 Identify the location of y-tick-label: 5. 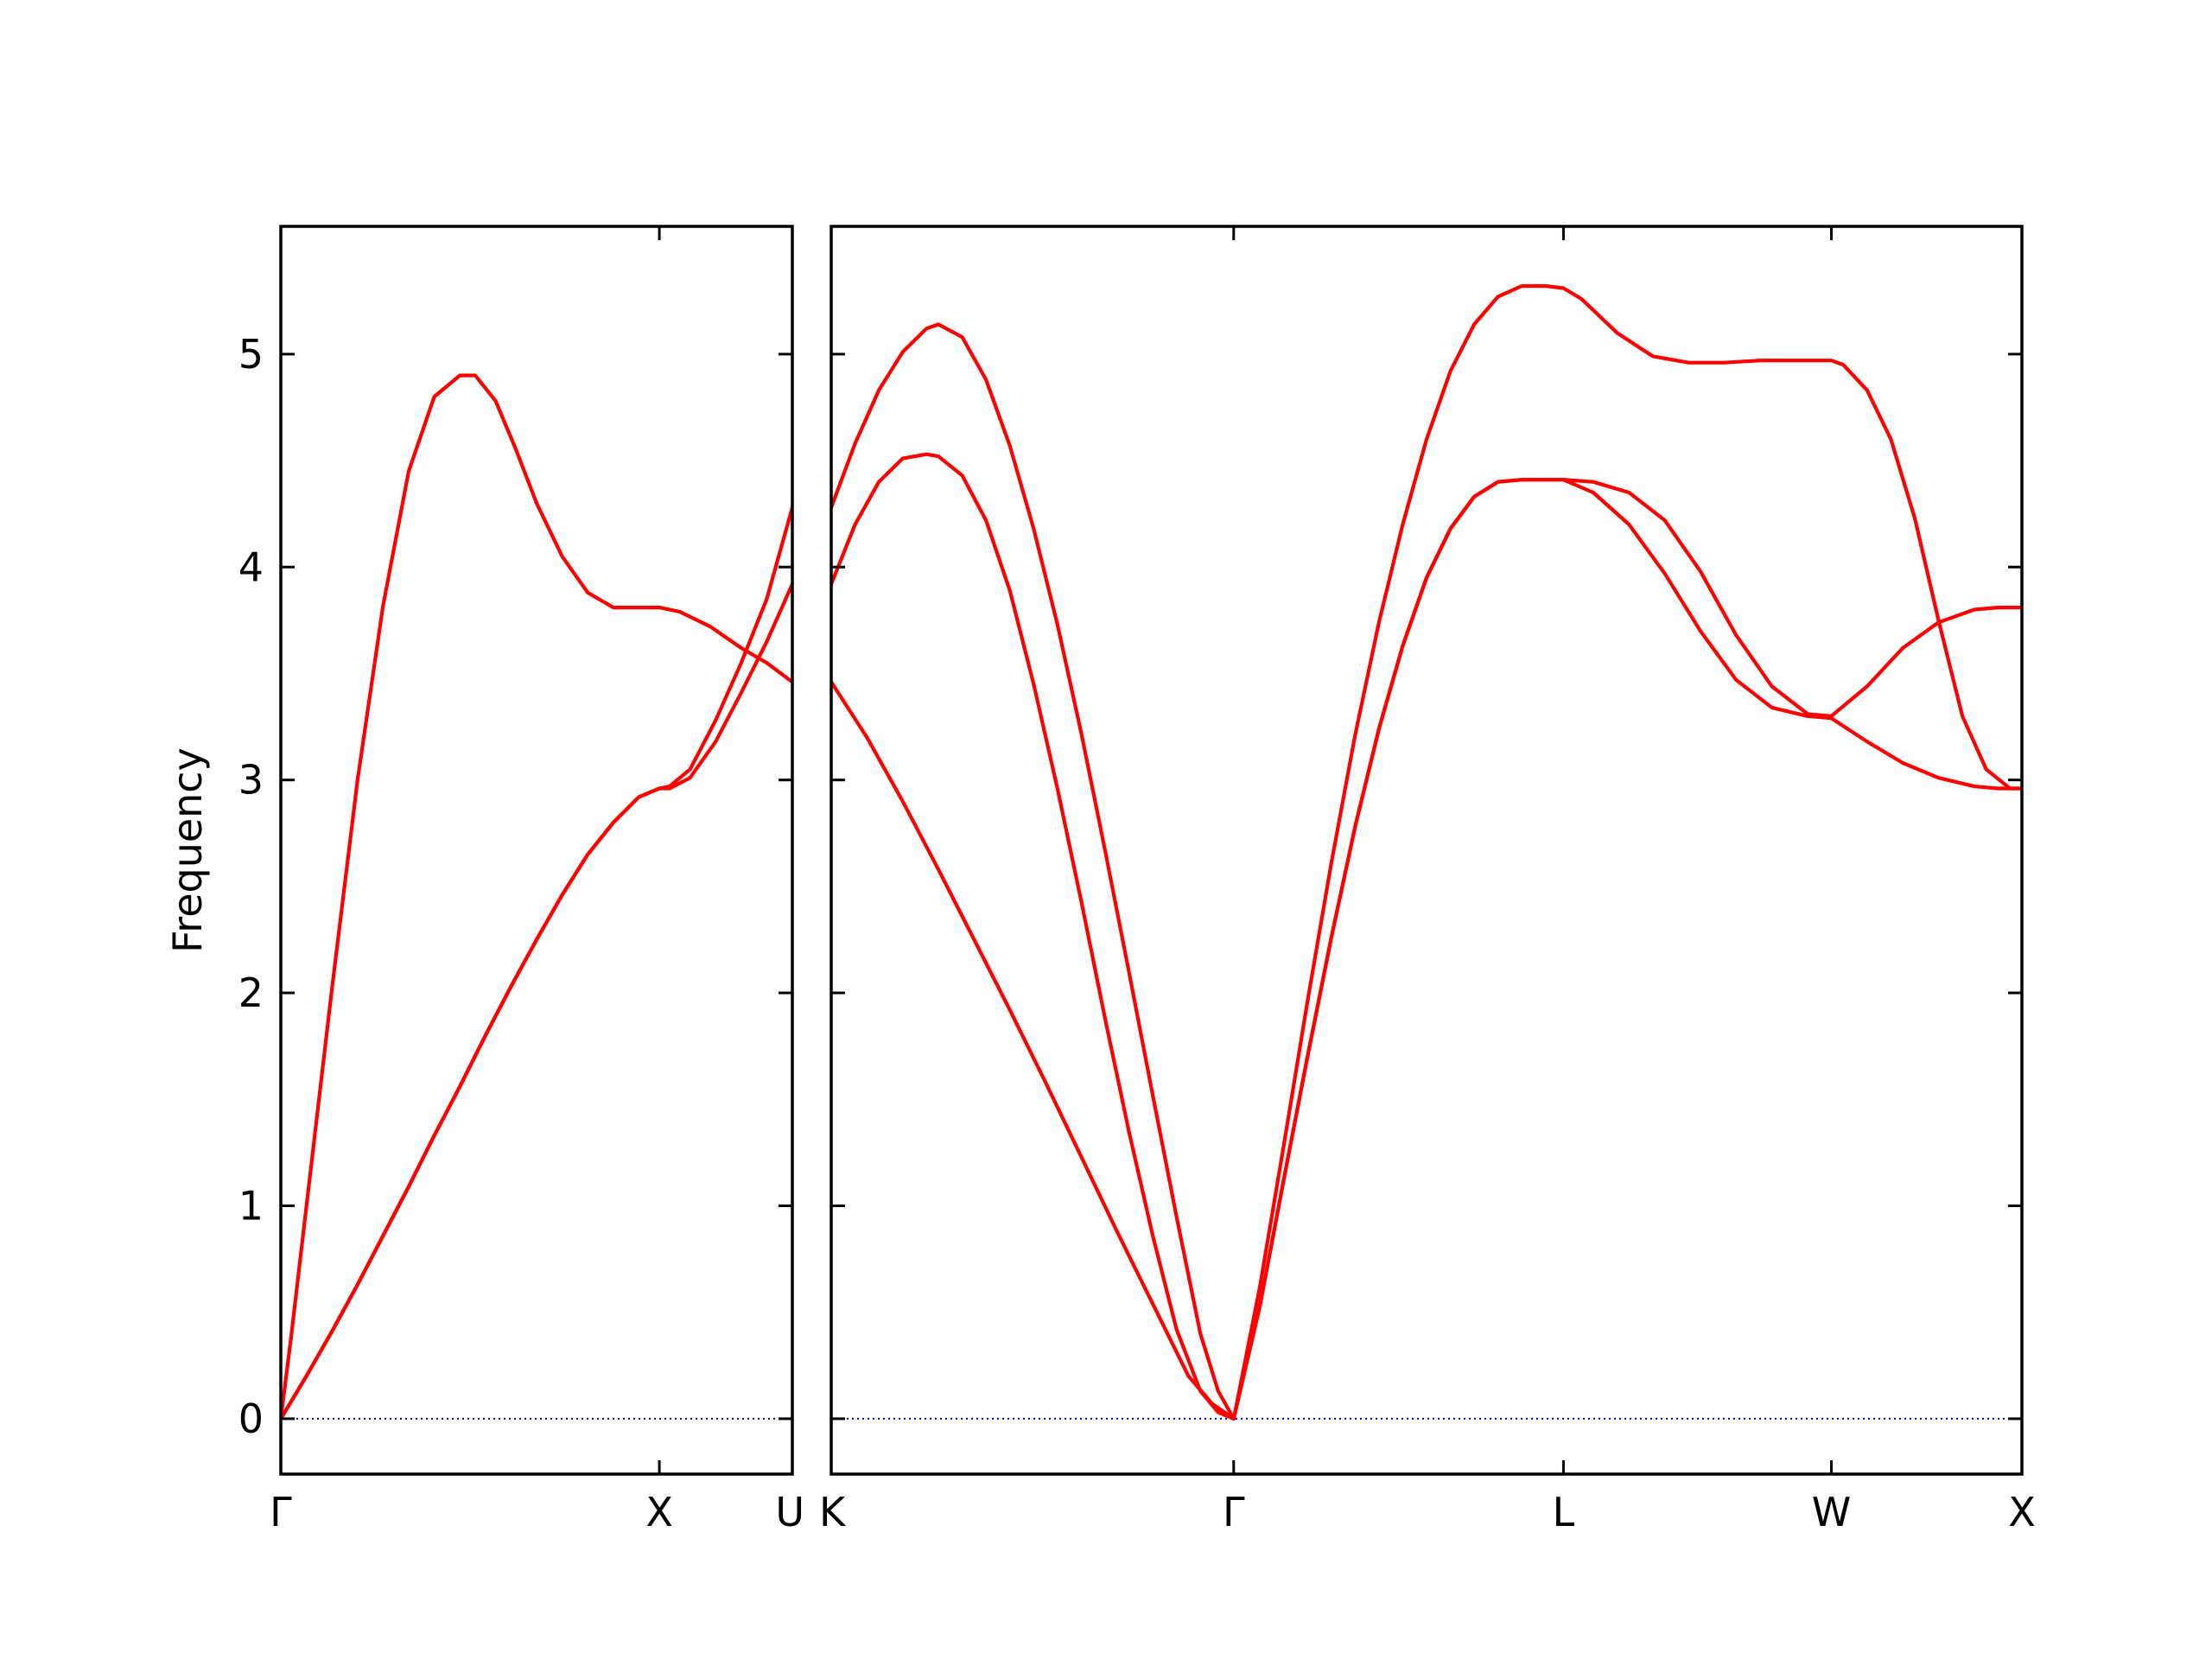
(251, 354).